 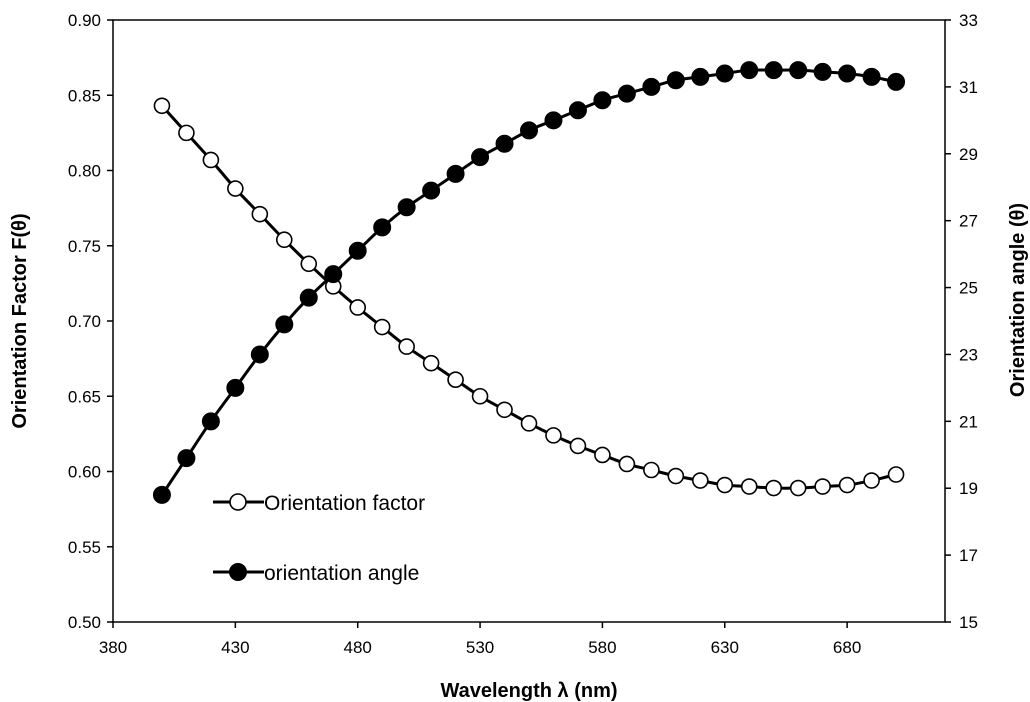 What do you see at coordinates (602, 647) in the screenshot?
I see `x-tick-label: 580` at bounding box center [602, 647].